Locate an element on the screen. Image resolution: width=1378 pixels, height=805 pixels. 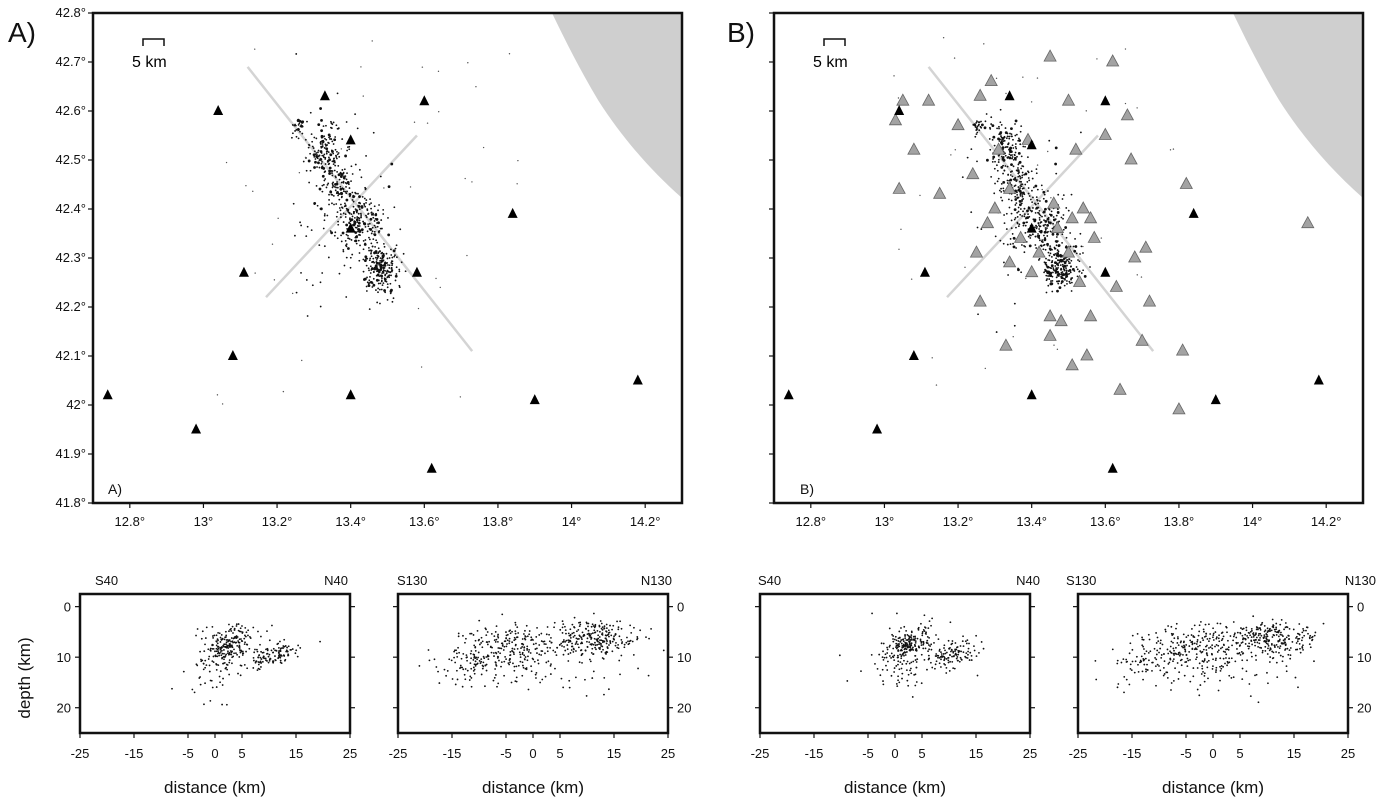
longitude-ticks: 12.8° 13° 13.2° 13.4° 13.6° 13.8° 14° 14.2° is located at coordinates (1068, 516).